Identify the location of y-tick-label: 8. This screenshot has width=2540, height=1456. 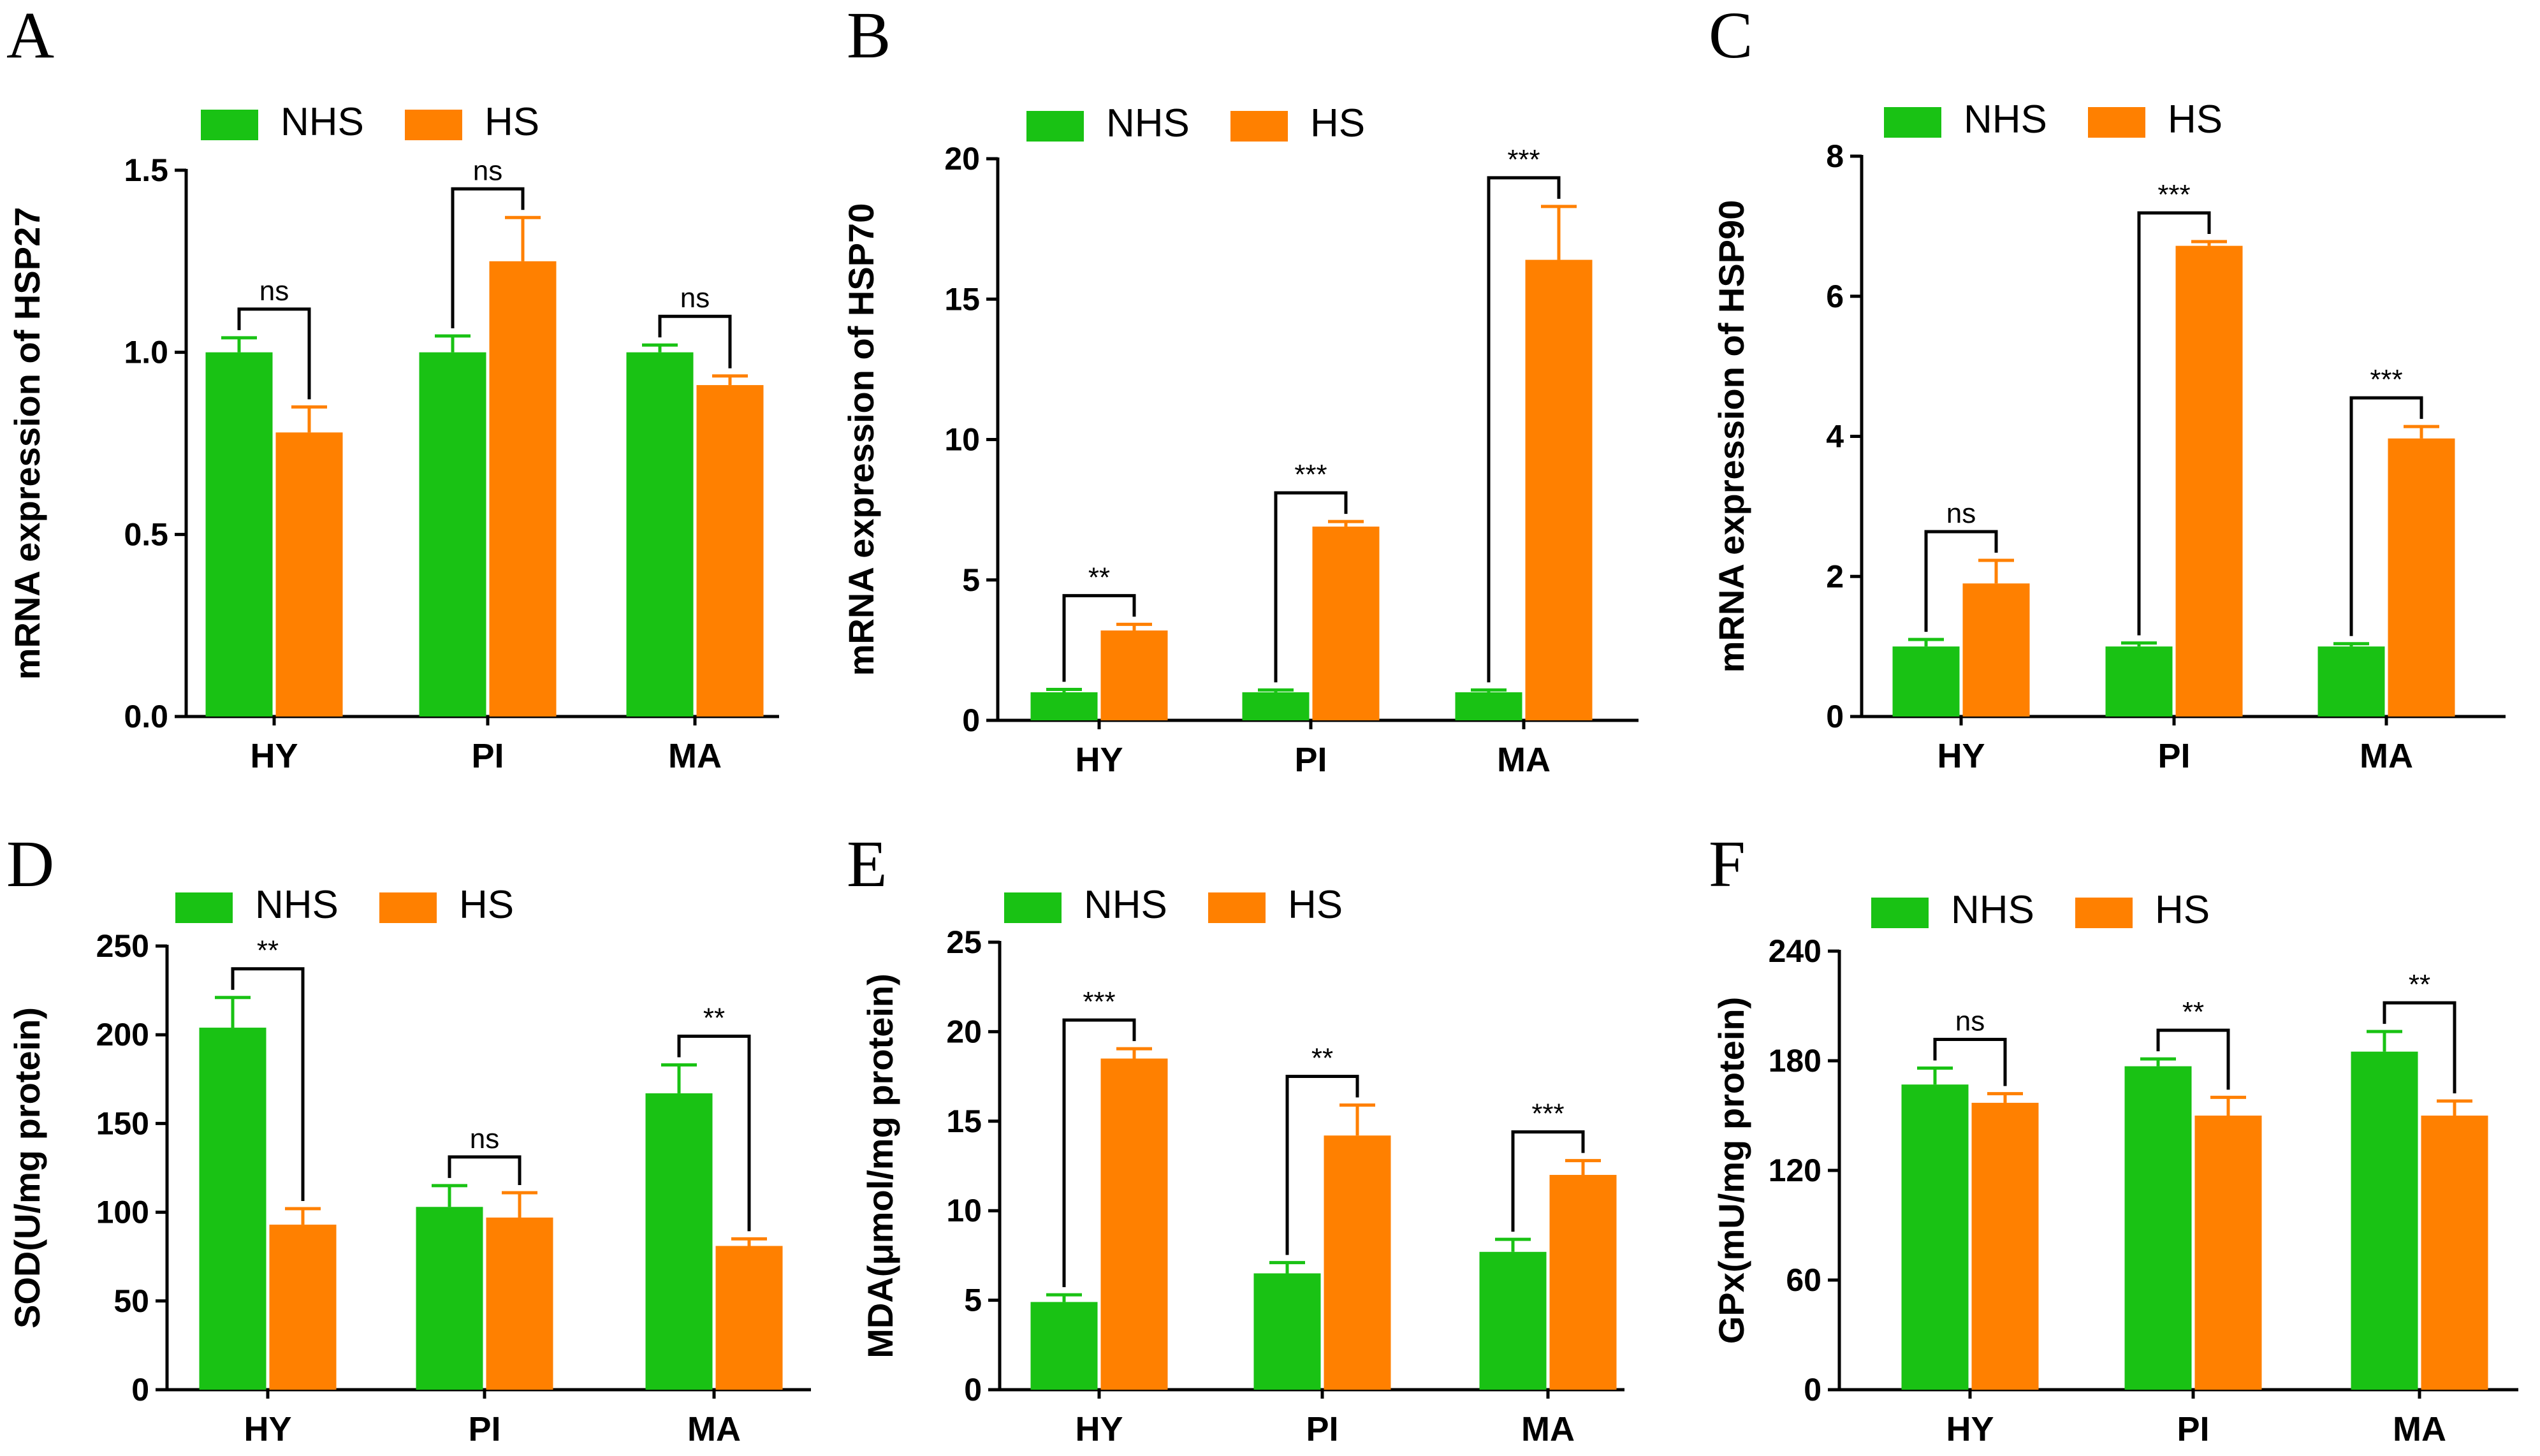
(1835, 156).